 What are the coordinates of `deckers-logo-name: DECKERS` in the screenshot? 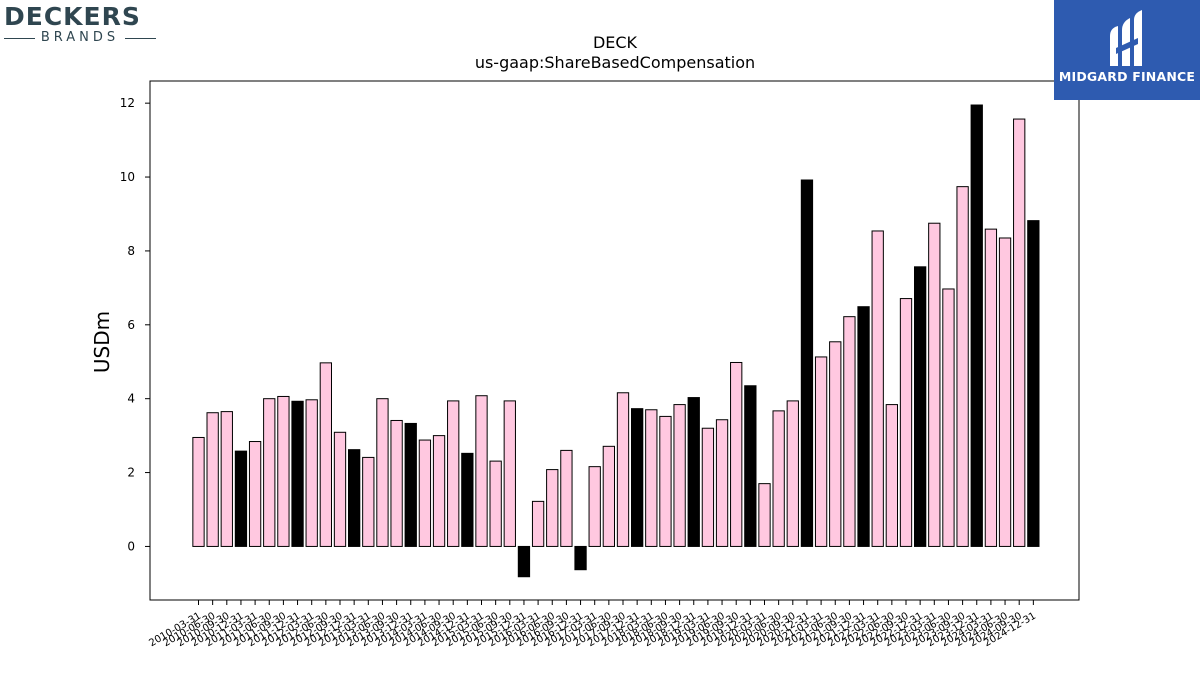 It's located at (72, 16).